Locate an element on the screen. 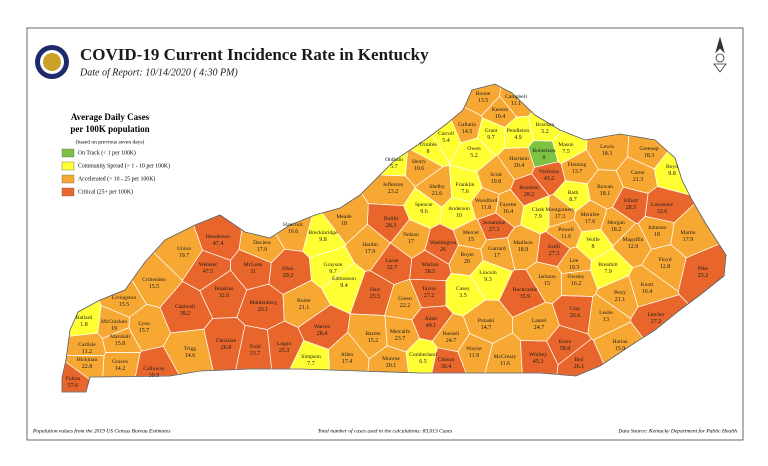  county-name: Shelby is located at coordinates (437, 187).